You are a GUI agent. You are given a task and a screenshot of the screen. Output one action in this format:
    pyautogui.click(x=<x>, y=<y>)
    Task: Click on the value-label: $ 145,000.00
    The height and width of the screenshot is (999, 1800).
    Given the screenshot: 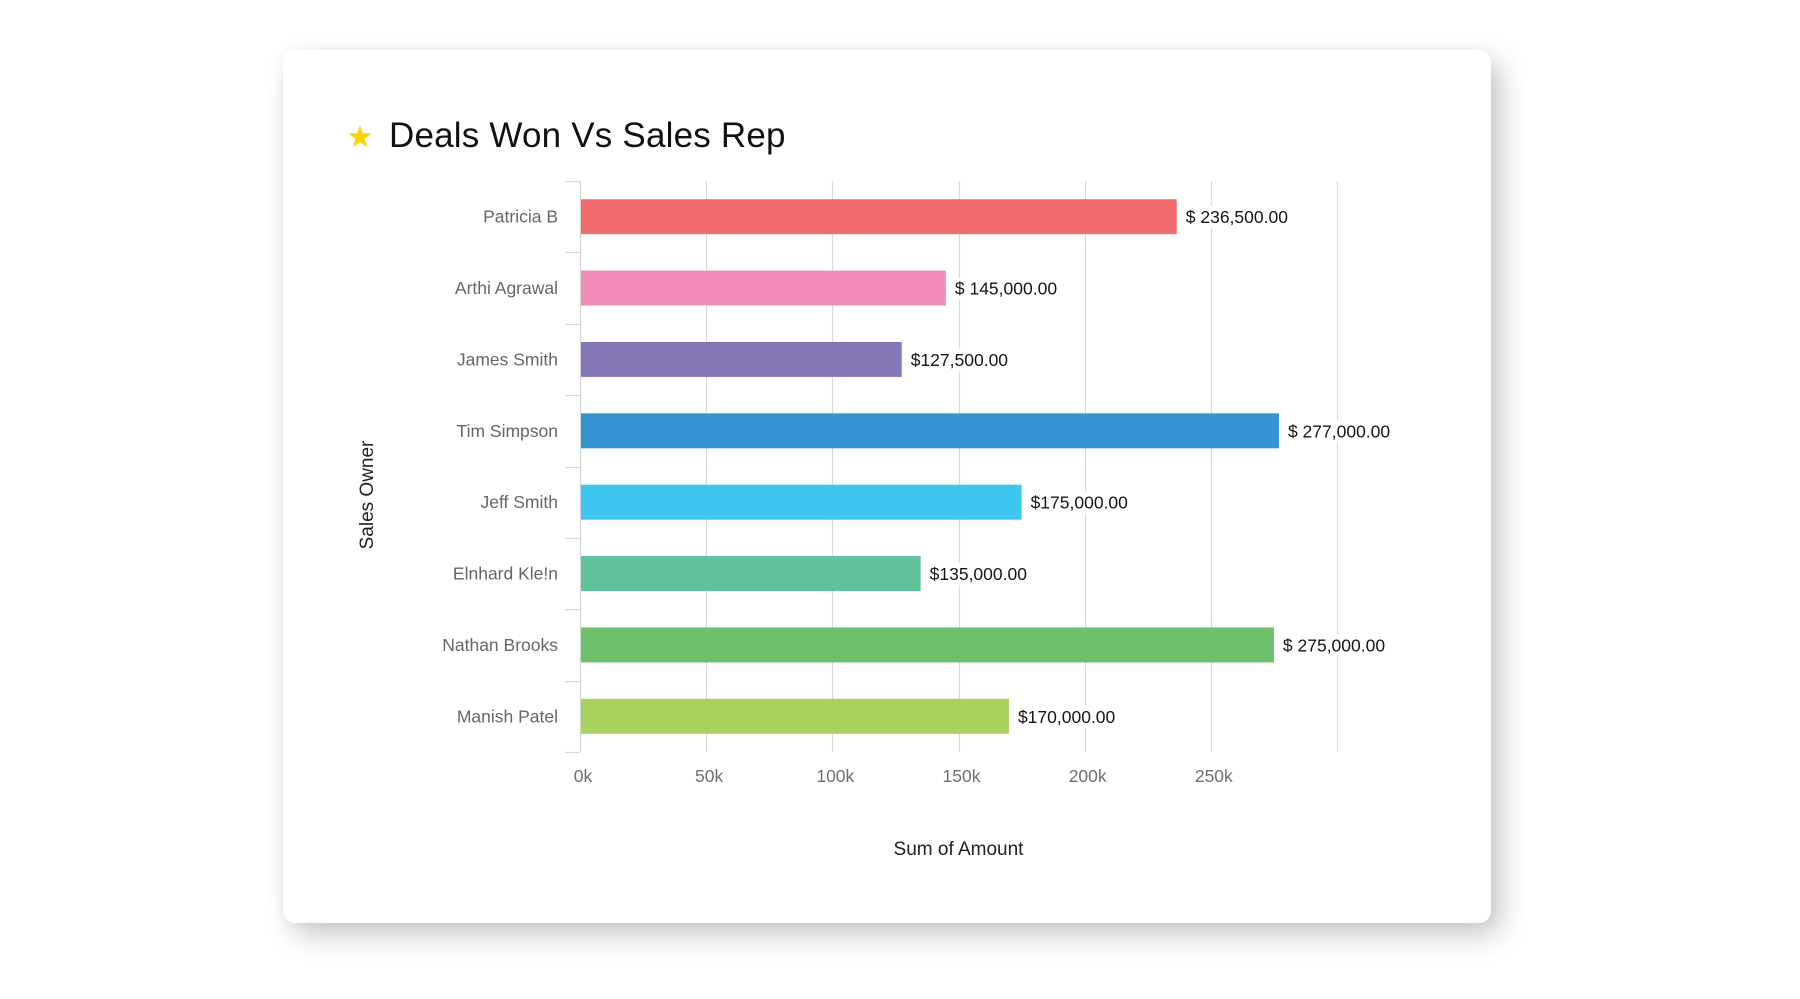 What is the action you would take?
    pyautogui.click(x=1006, y=289)
    